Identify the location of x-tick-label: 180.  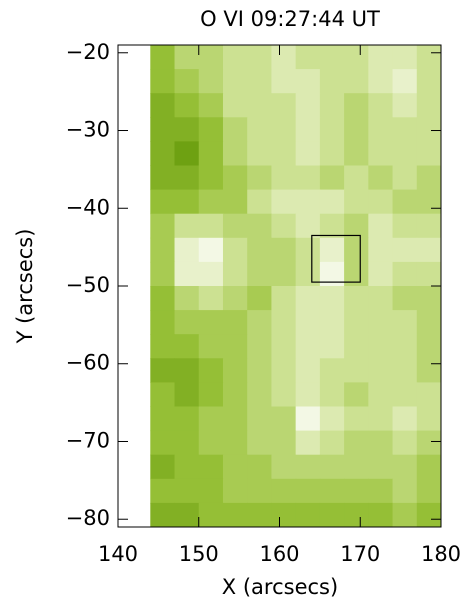
(441, 554).